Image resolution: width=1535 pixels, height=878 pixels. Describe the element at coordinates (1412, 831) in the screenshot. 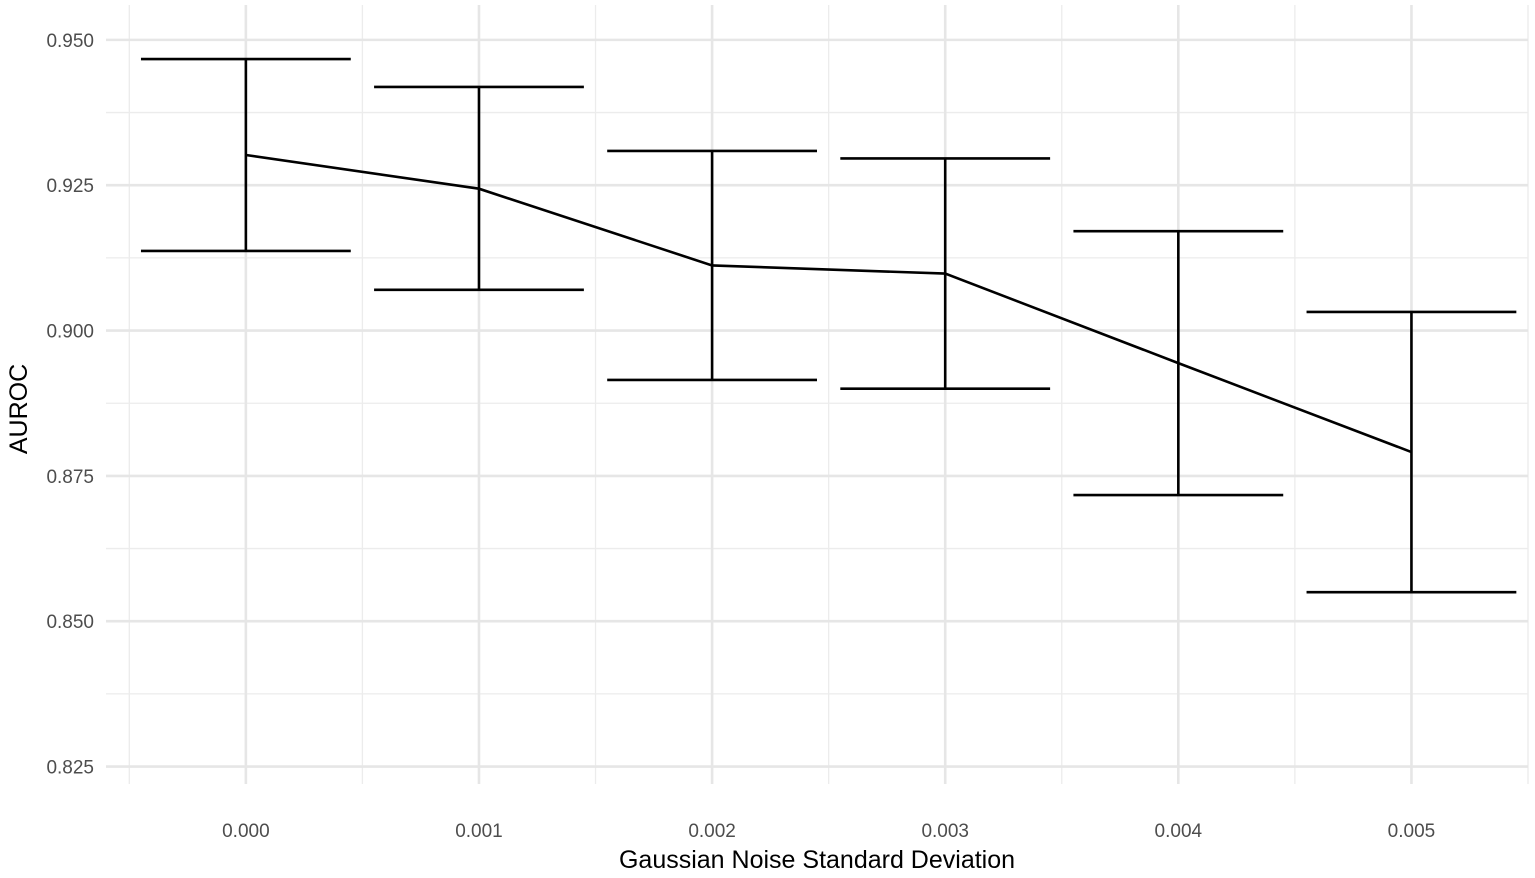

I see `x-tick-label: 0.005` at that location.